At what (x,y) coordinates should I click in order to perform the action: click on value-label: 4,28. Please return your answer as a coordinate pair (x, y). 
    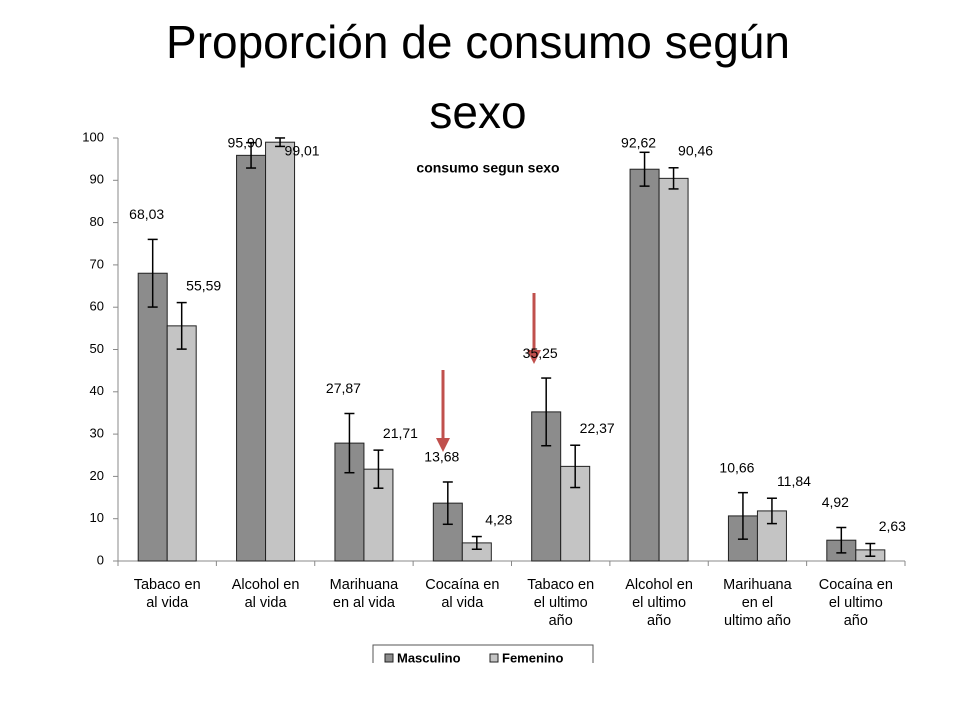
    Looking at the image, I should click on (498, 519).